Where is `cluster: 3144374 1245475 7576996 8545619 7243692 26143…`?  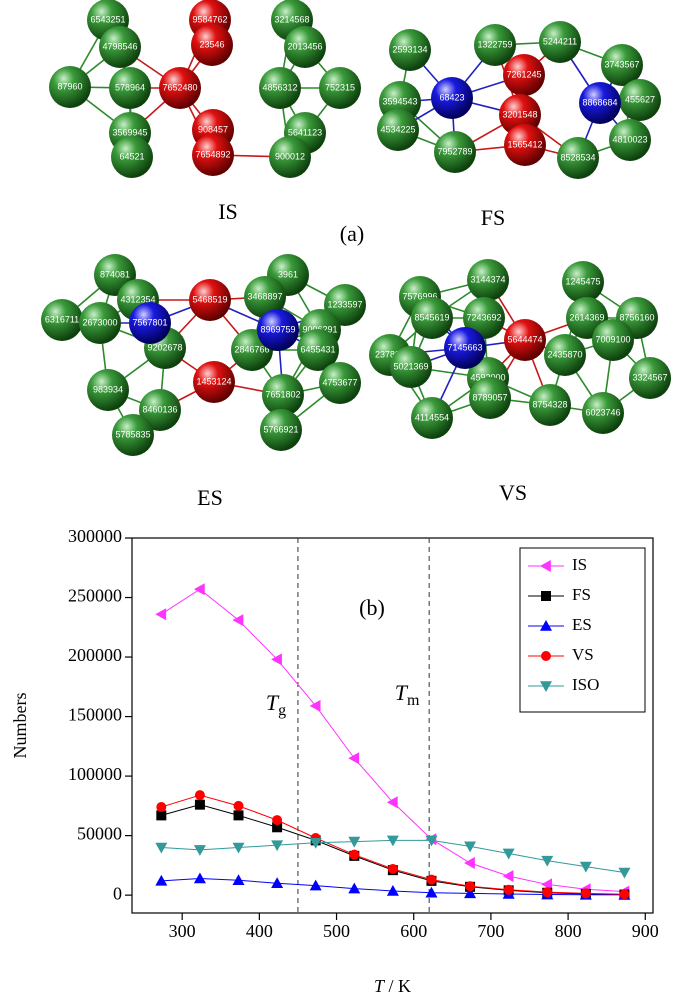
cluster: 3144374 1245475 7576996 8545619 7243692 26143… is located at coordinates (520, 349).